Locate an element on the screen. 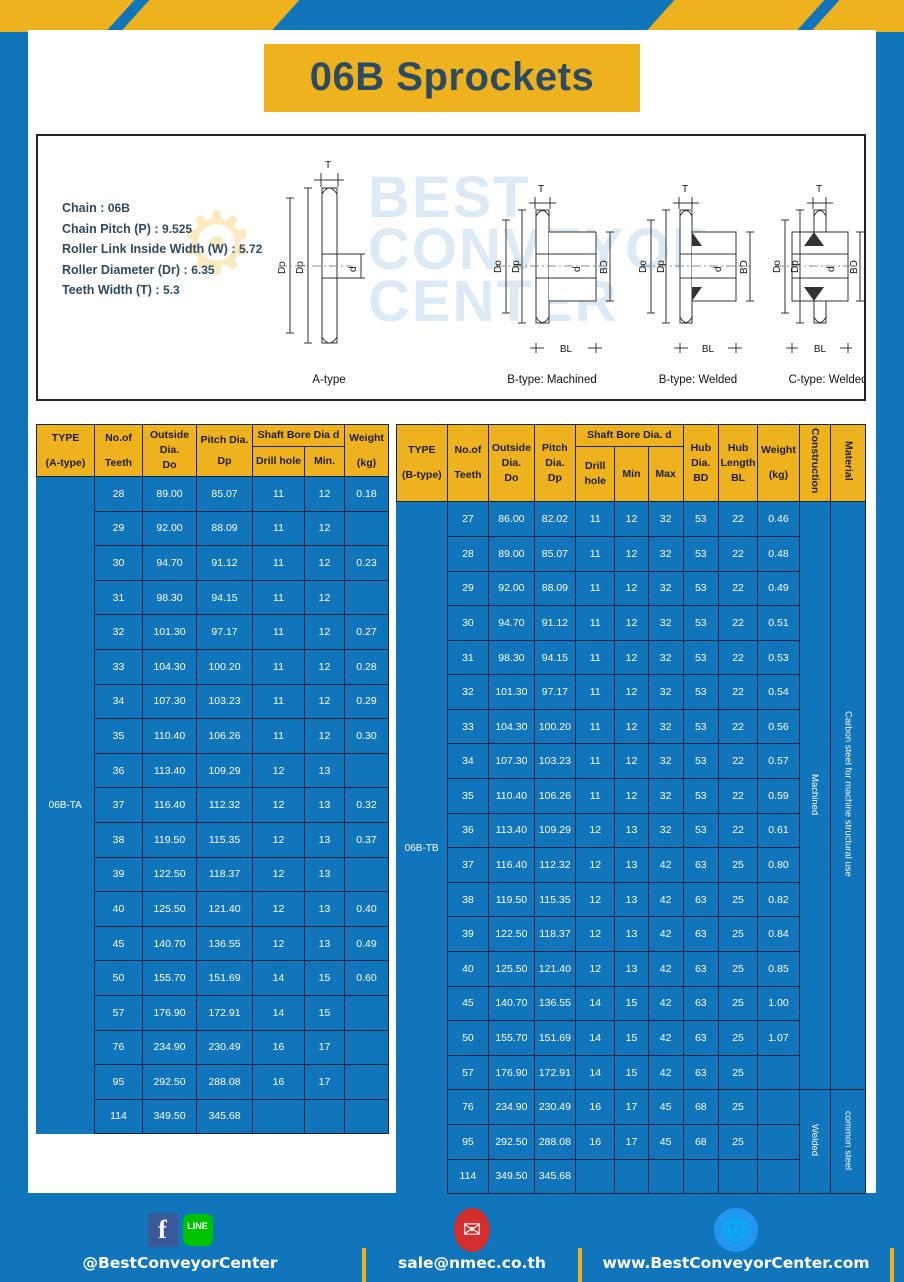 The width and height of the screenshot is (904, 1282). table-row: 114 349.50 345.68 is located at coordinates (631, 1176).